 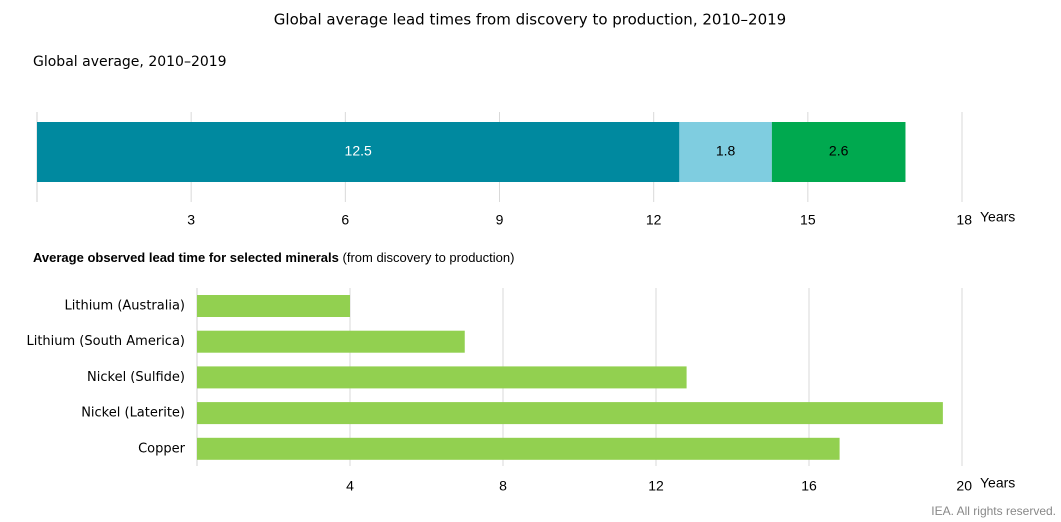 I want to click on value-label: 2.6, so click(x=839, y=151).